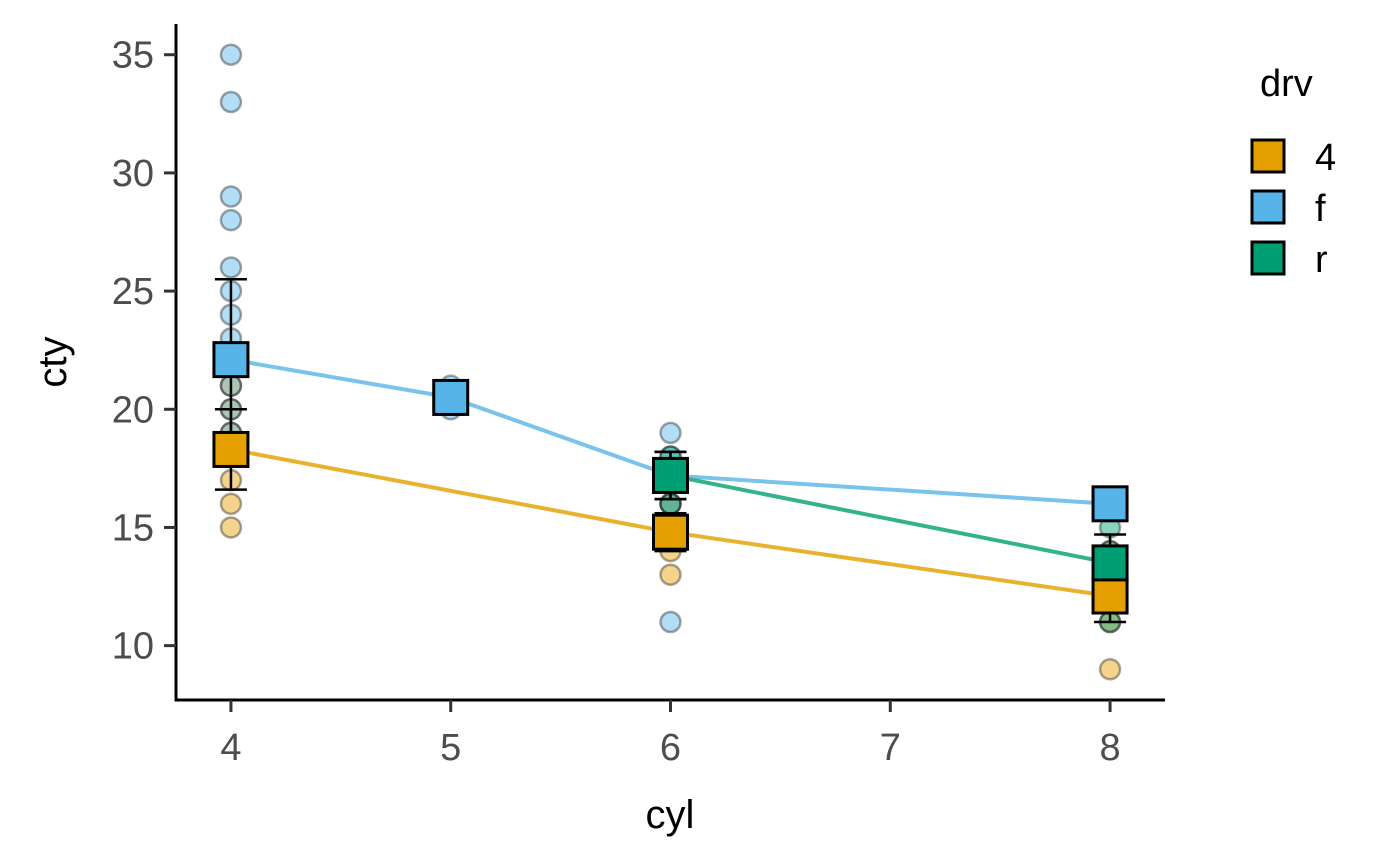 The height and width of the screenshot is (866, 1400). I want to click on legend-title: drv, so click(1286, 84).